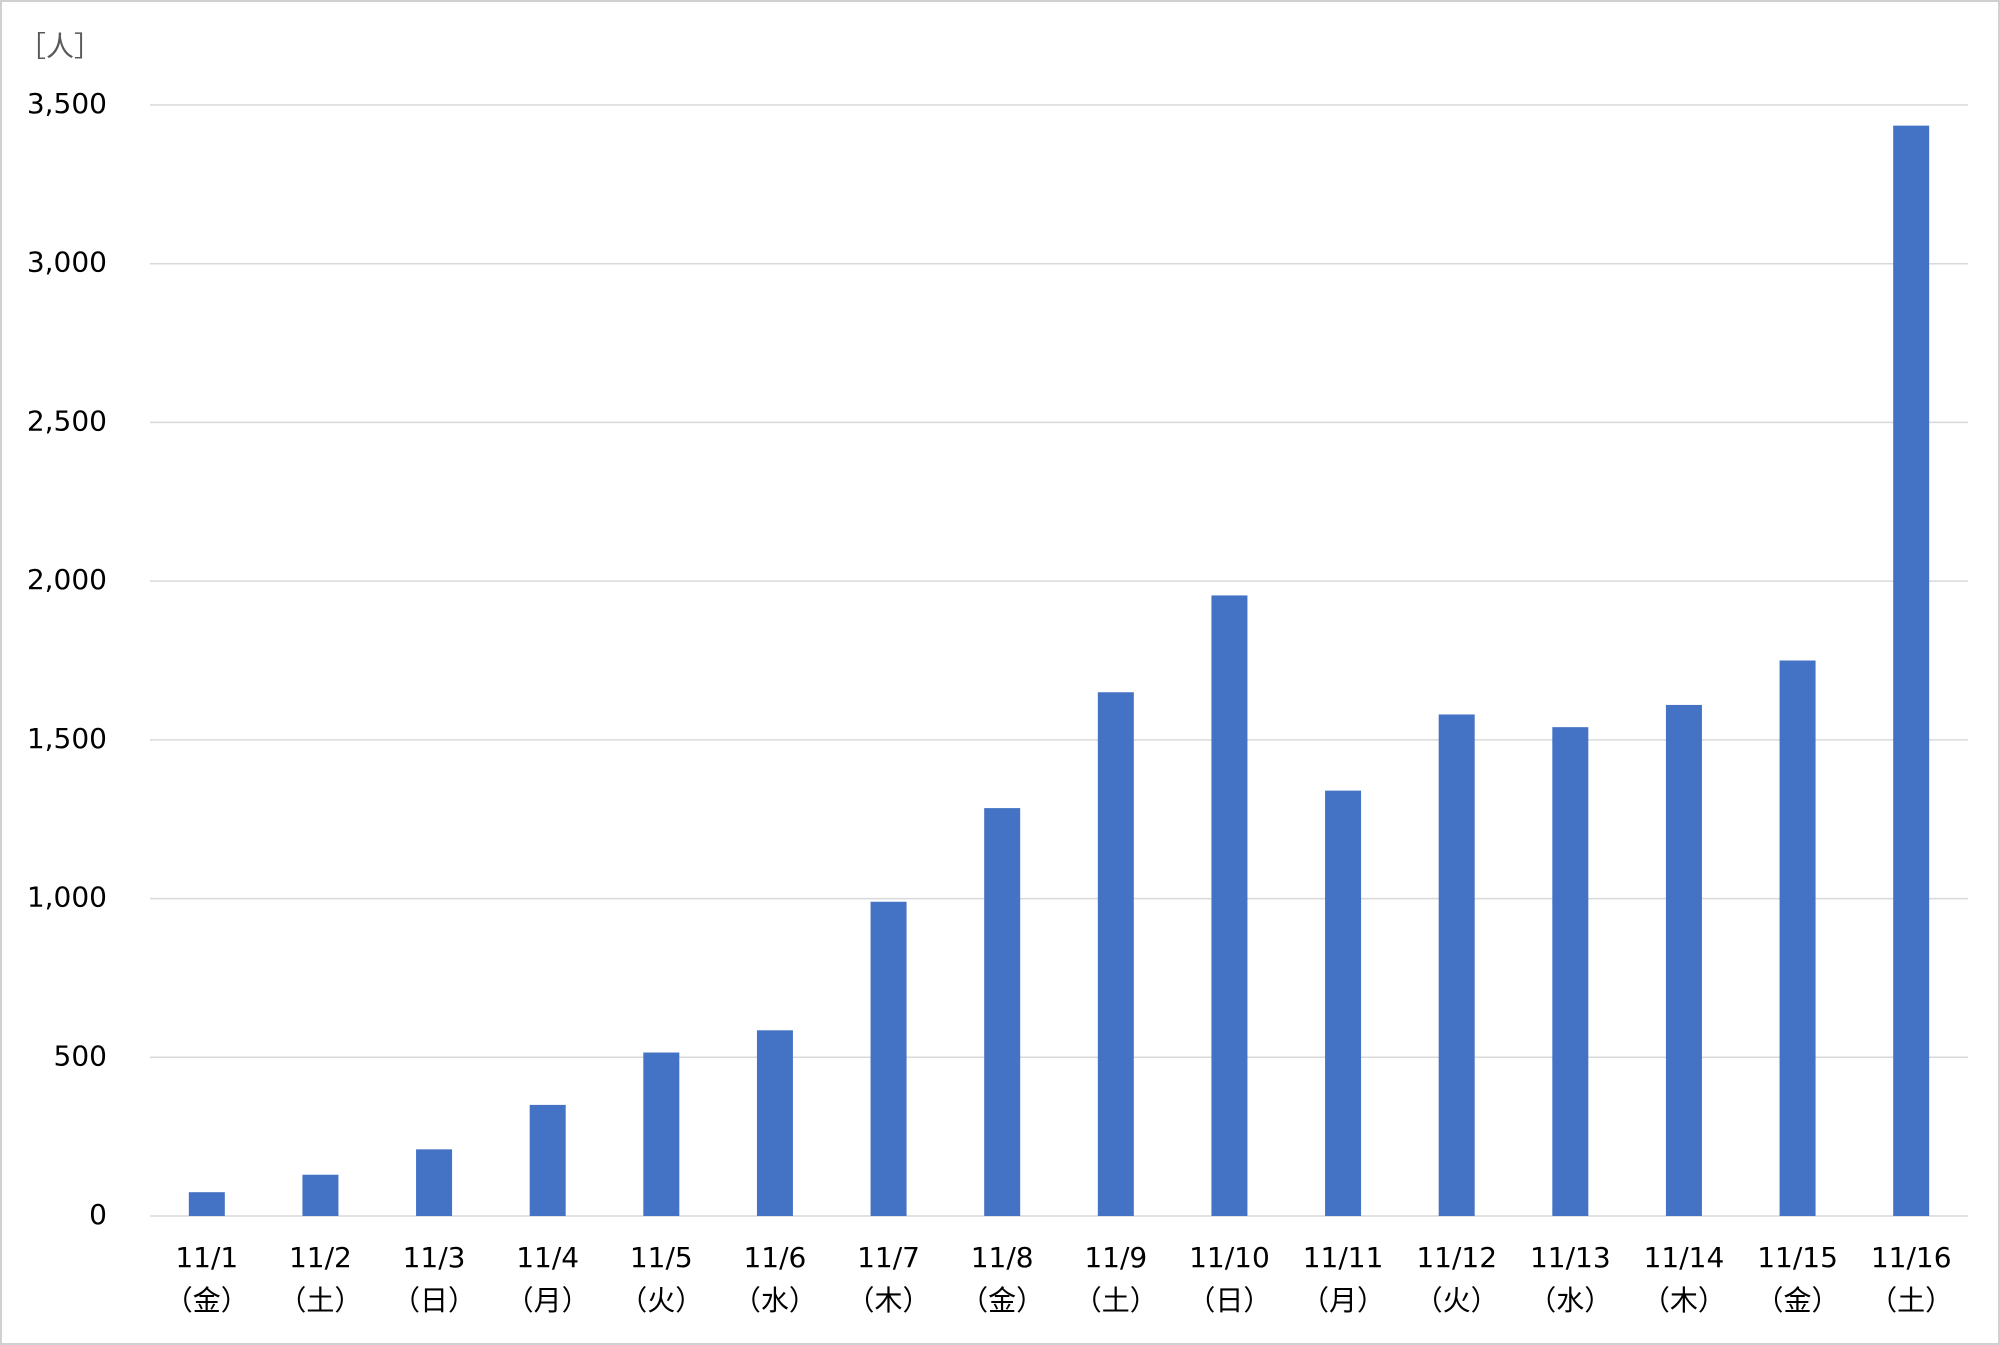  What do you see at coordinates (1115, 1257) in the screenshot?
I see `x-tick-label: 11/9` at bounding box center [1115, 1257].